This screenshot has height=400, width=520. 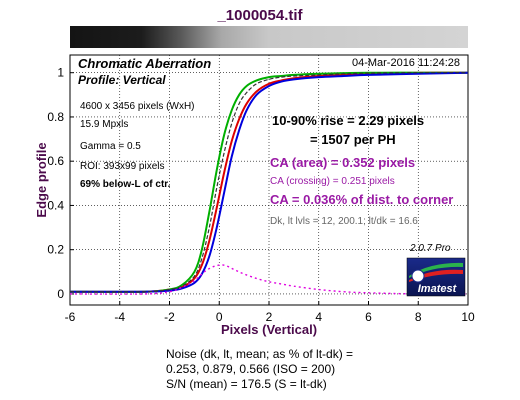 I want to click on x-tick-label: -4, so click(x=119, y=317).